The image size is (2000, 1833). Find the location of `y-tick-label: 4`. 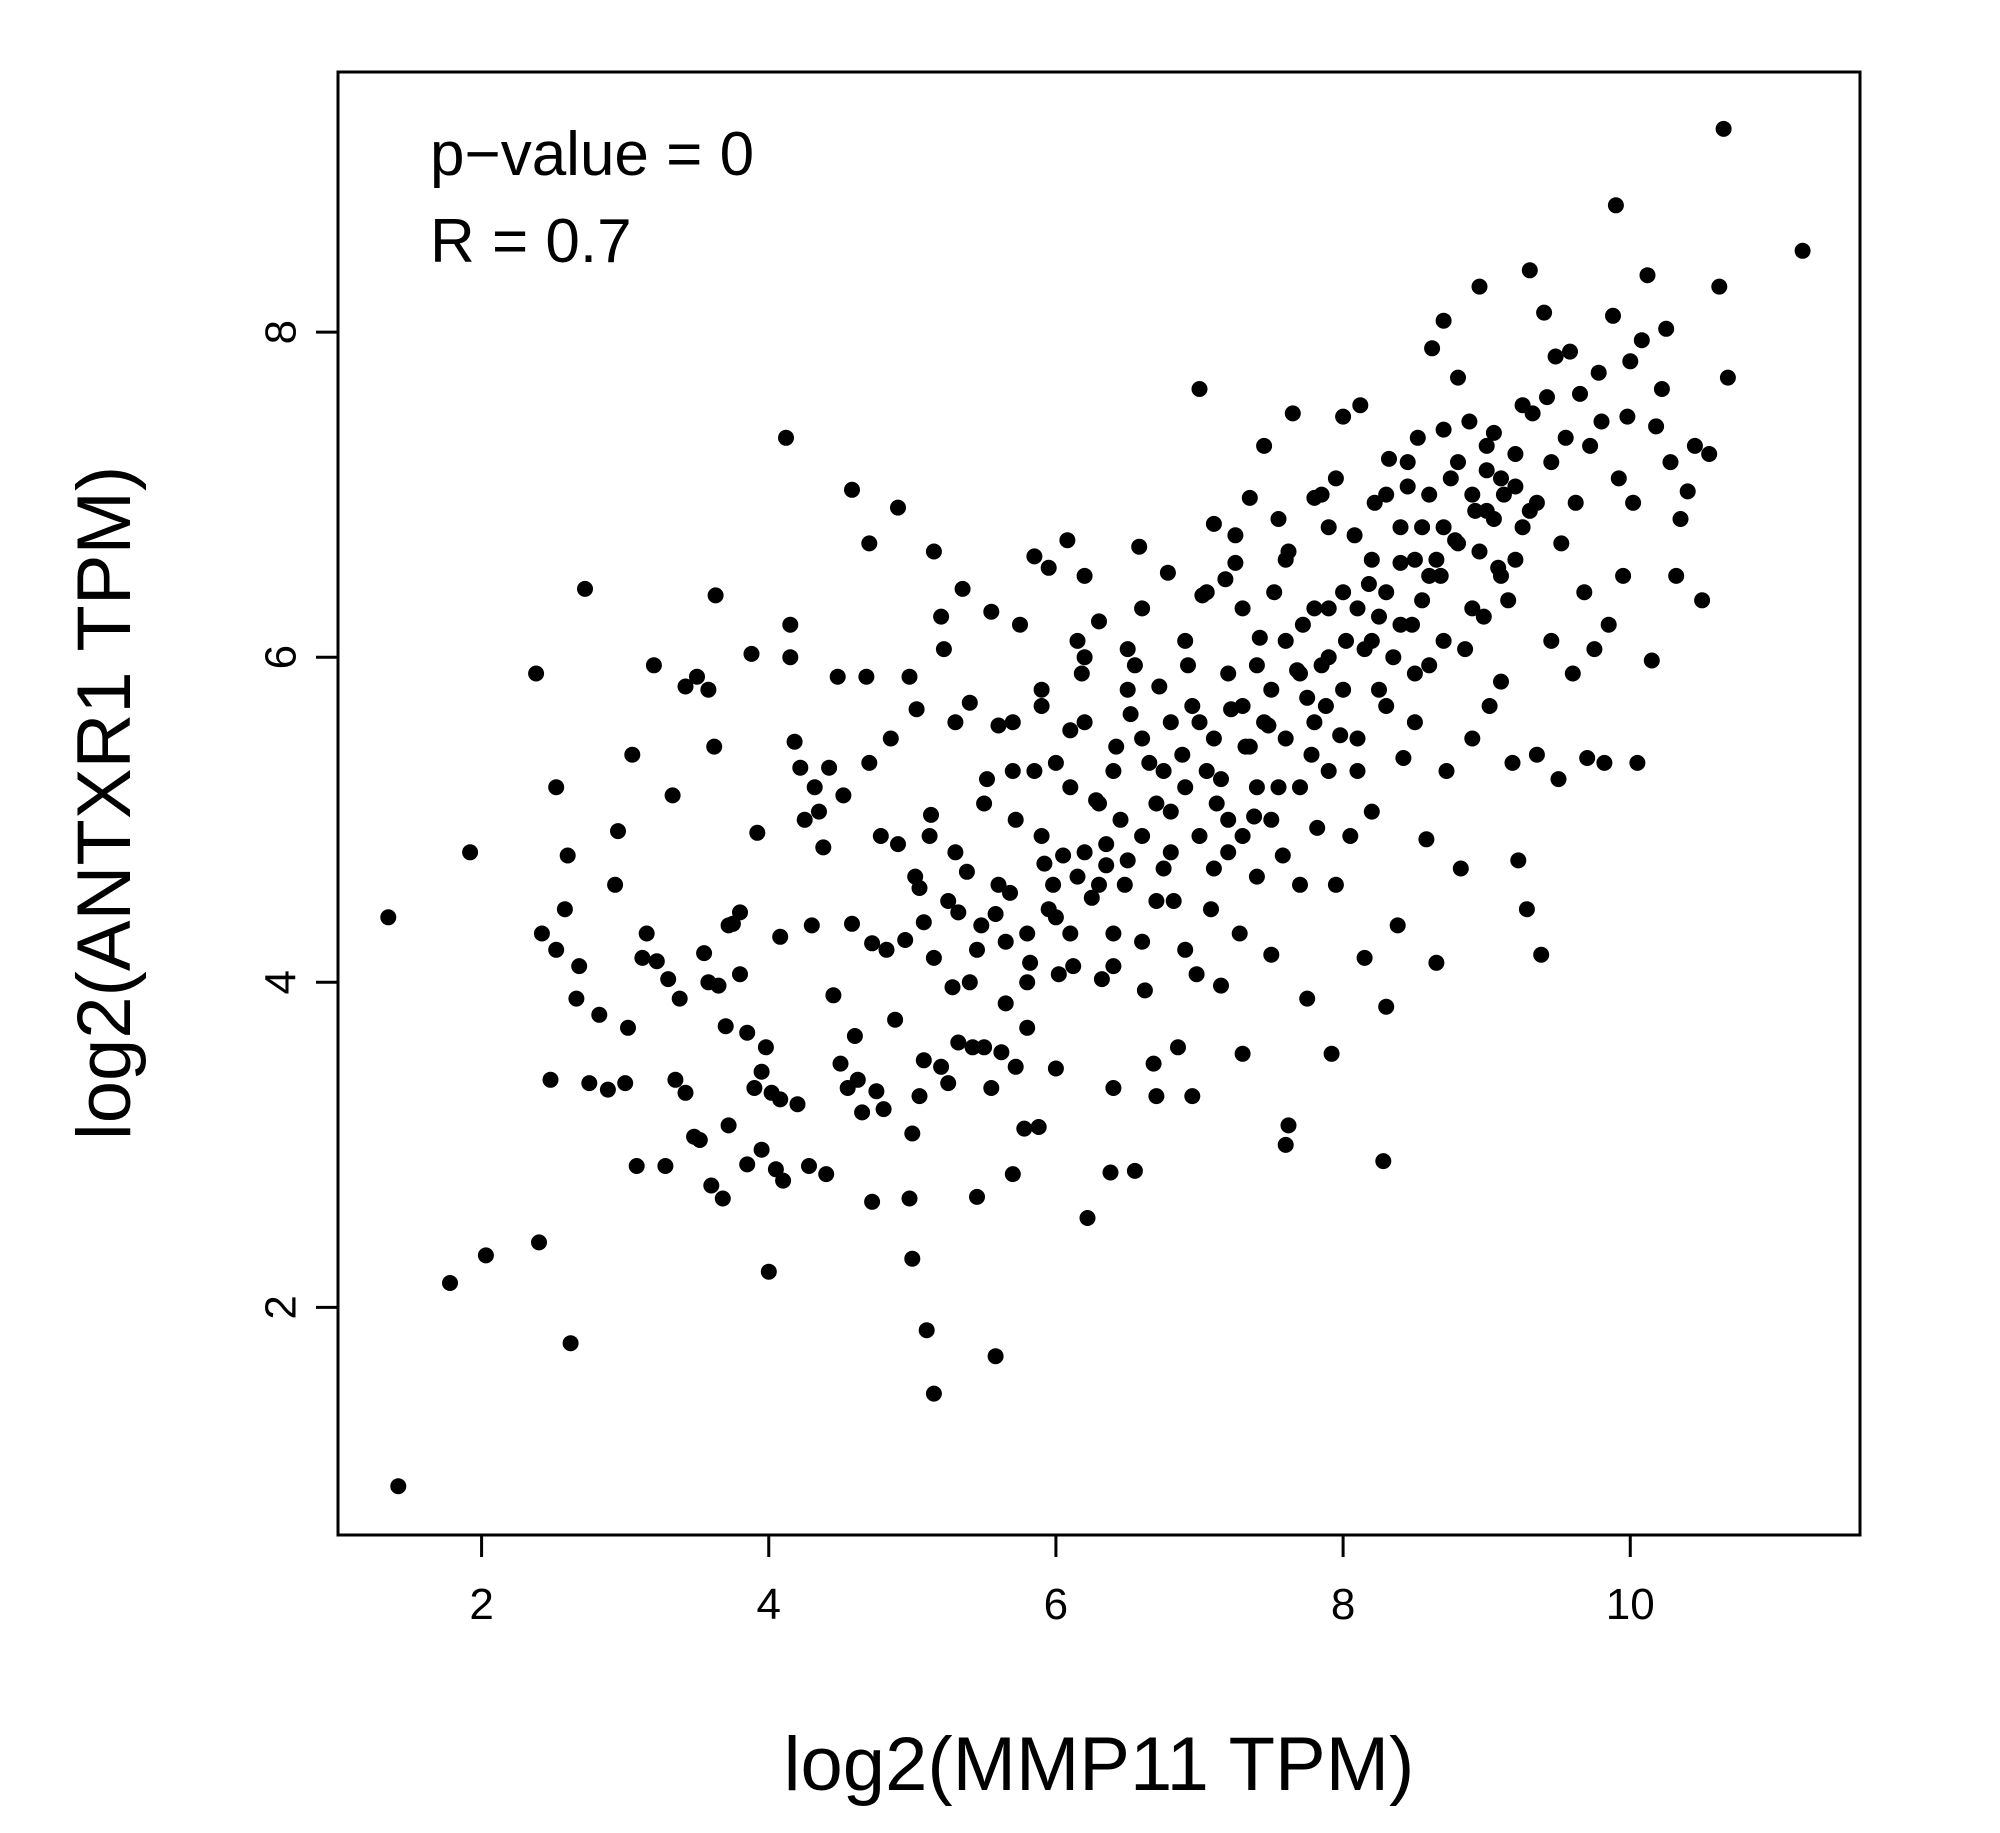

y-tick-label: 4 is located at coordinates (280, 982).